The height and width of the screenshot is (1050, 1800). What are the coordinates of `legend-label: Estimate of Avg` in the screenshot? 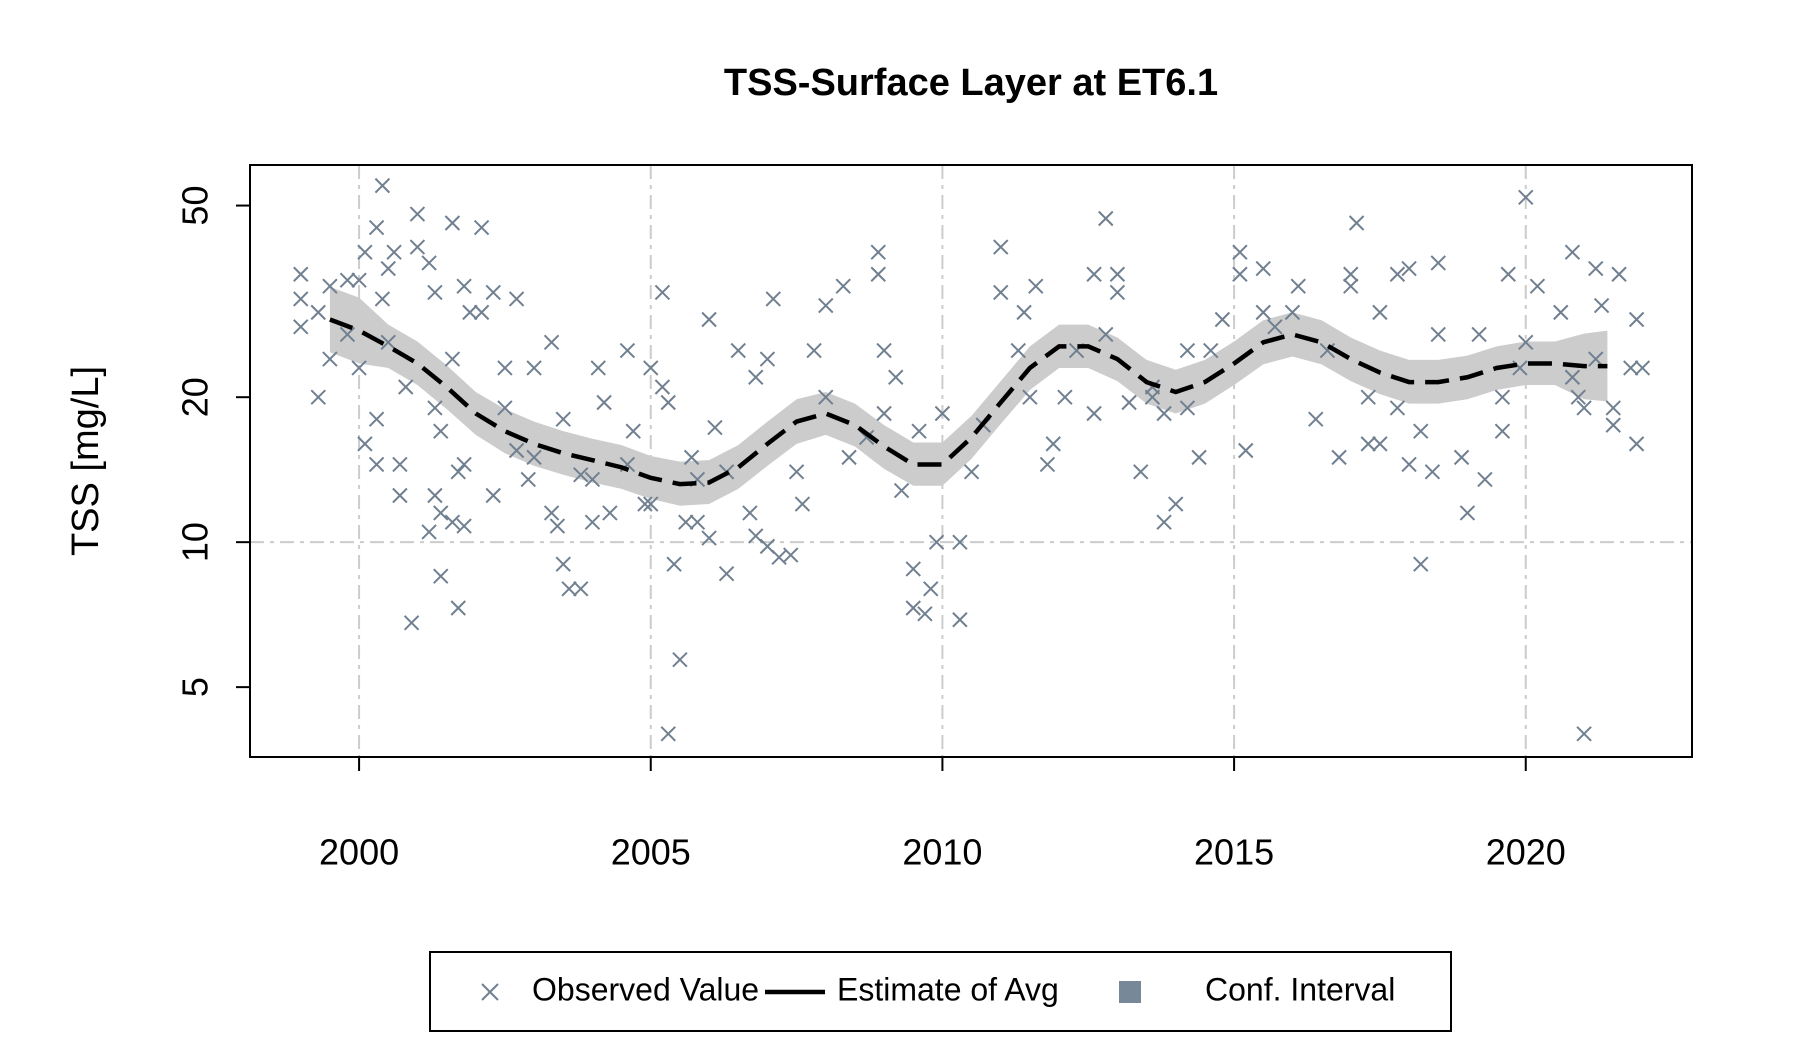 It's located at (948, 989).